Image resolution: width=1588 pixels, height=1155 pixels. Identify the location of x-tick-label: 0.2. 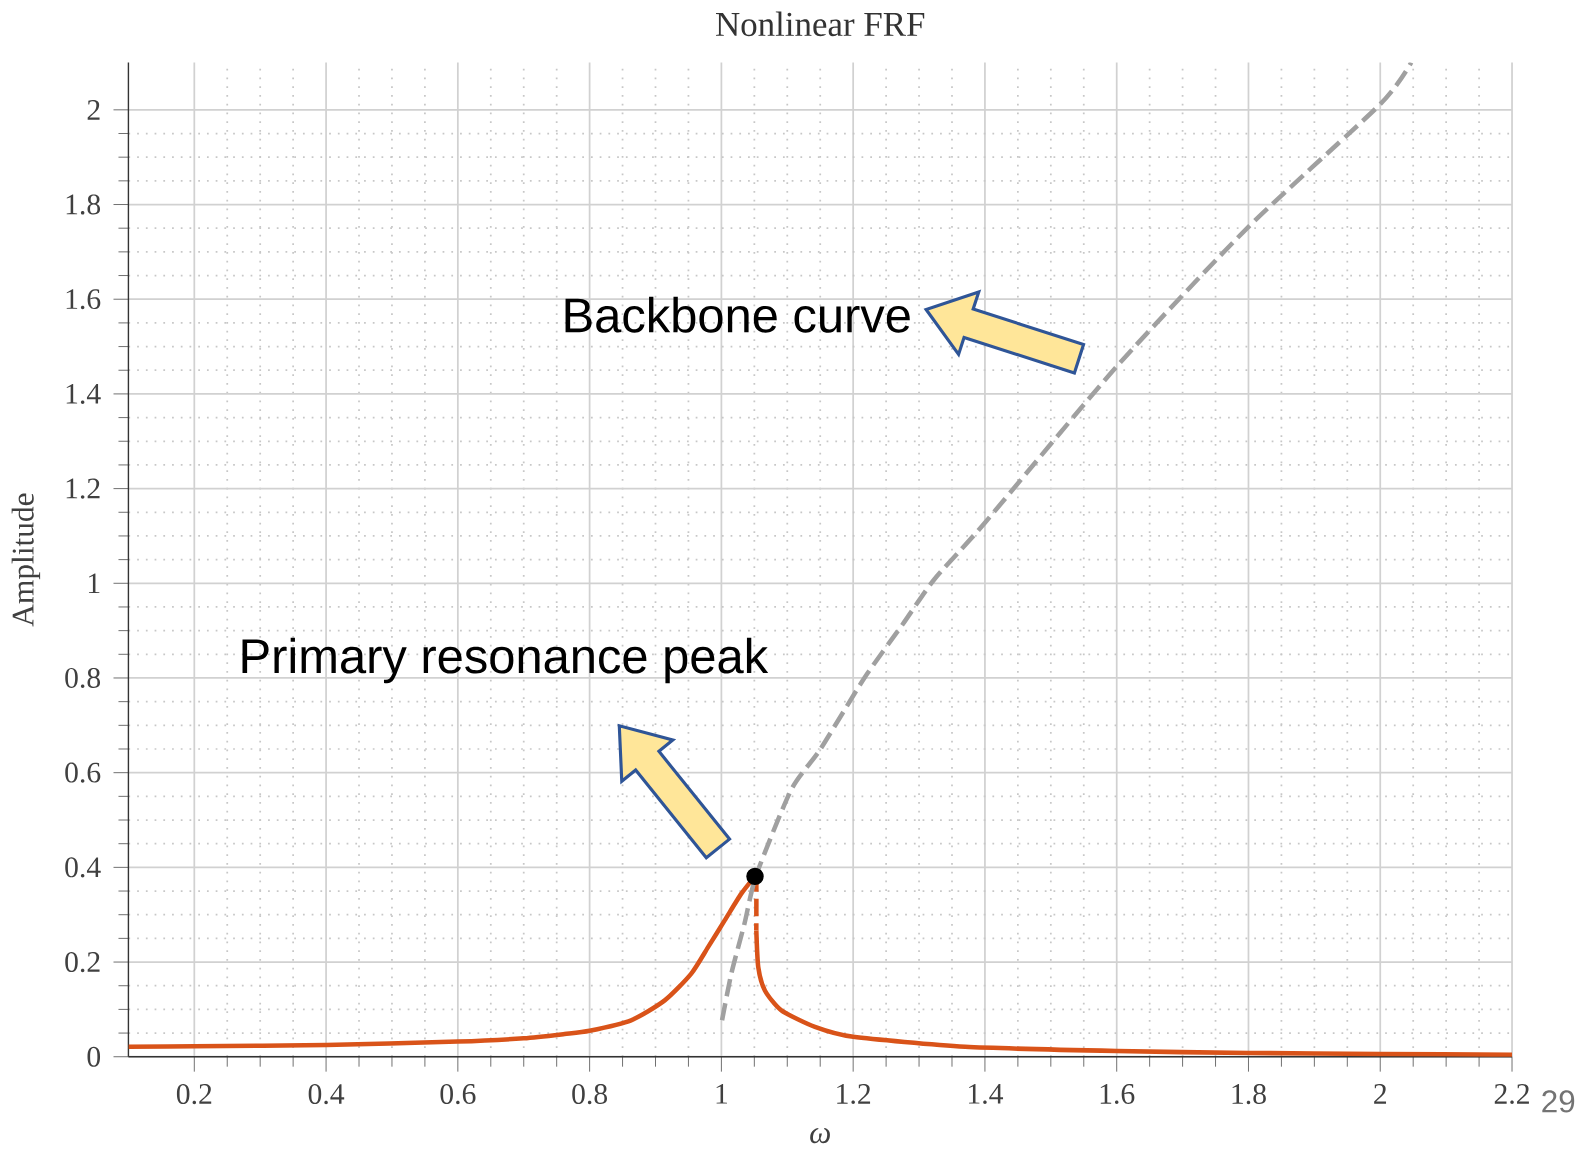
(194, 1094).